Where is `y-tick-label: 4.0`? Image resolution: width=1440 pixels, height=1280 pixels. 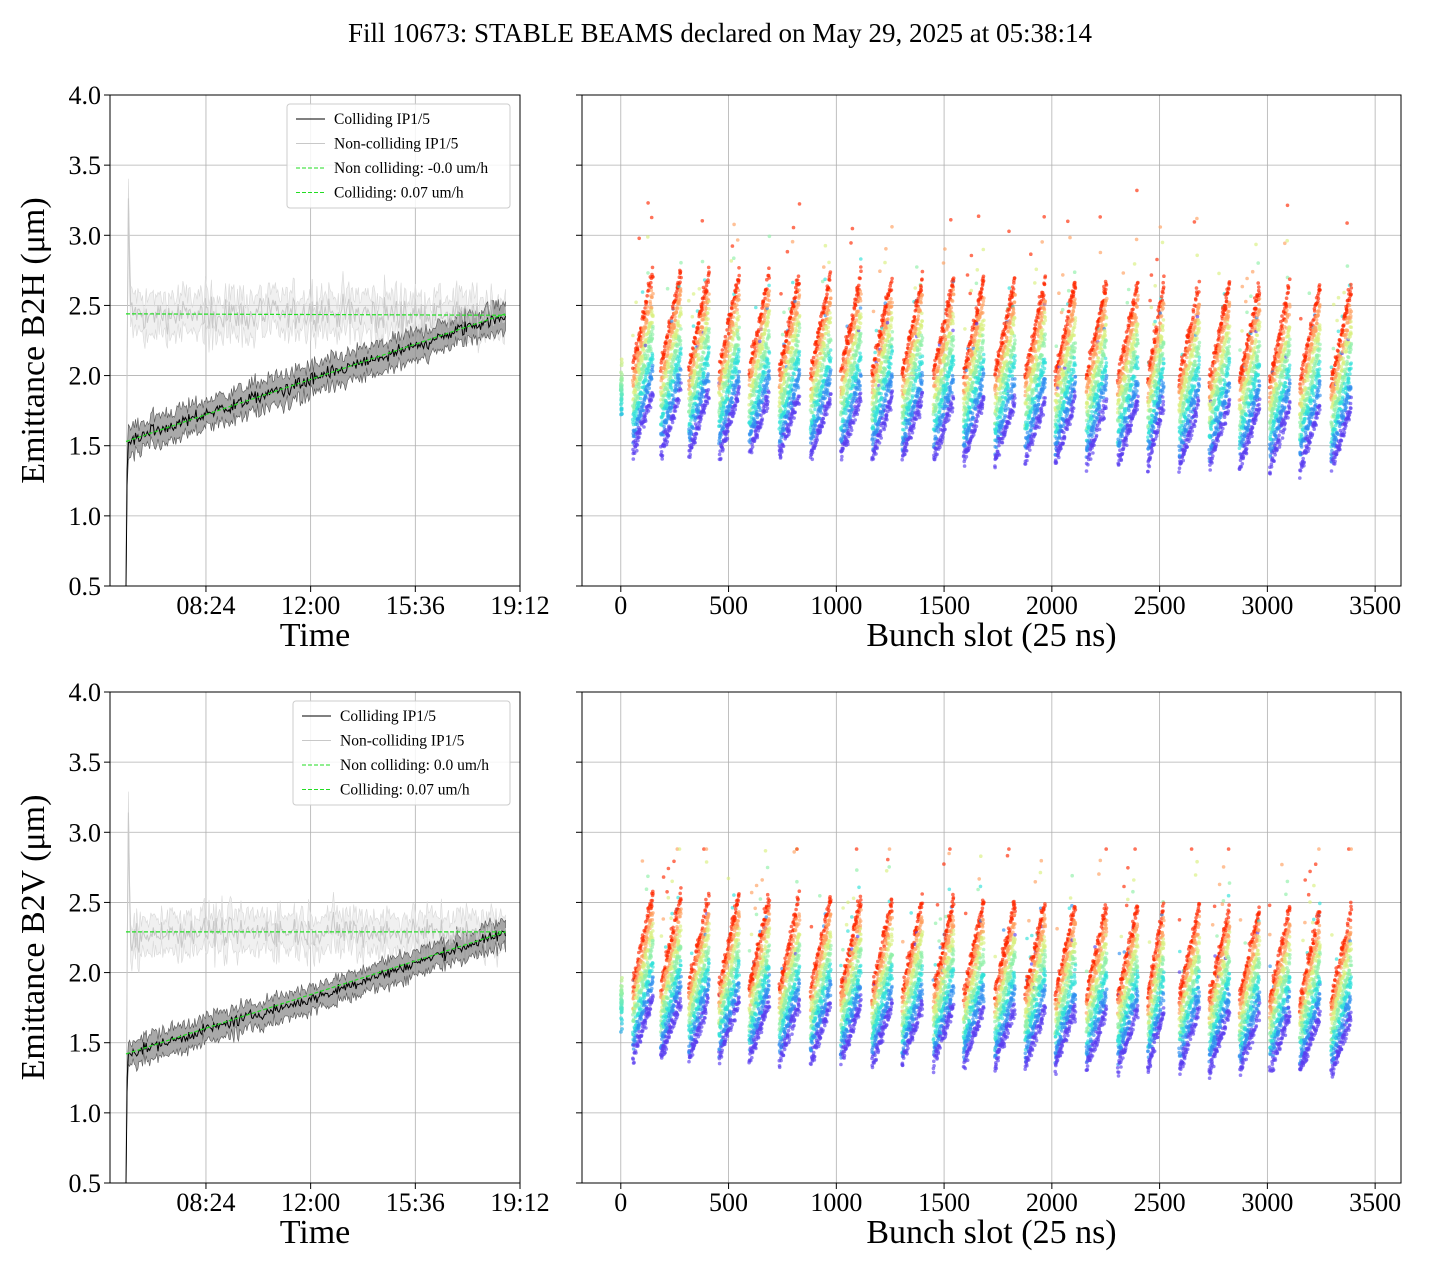 y-tick-label: 4.0 is located at coordinates (85, 95).